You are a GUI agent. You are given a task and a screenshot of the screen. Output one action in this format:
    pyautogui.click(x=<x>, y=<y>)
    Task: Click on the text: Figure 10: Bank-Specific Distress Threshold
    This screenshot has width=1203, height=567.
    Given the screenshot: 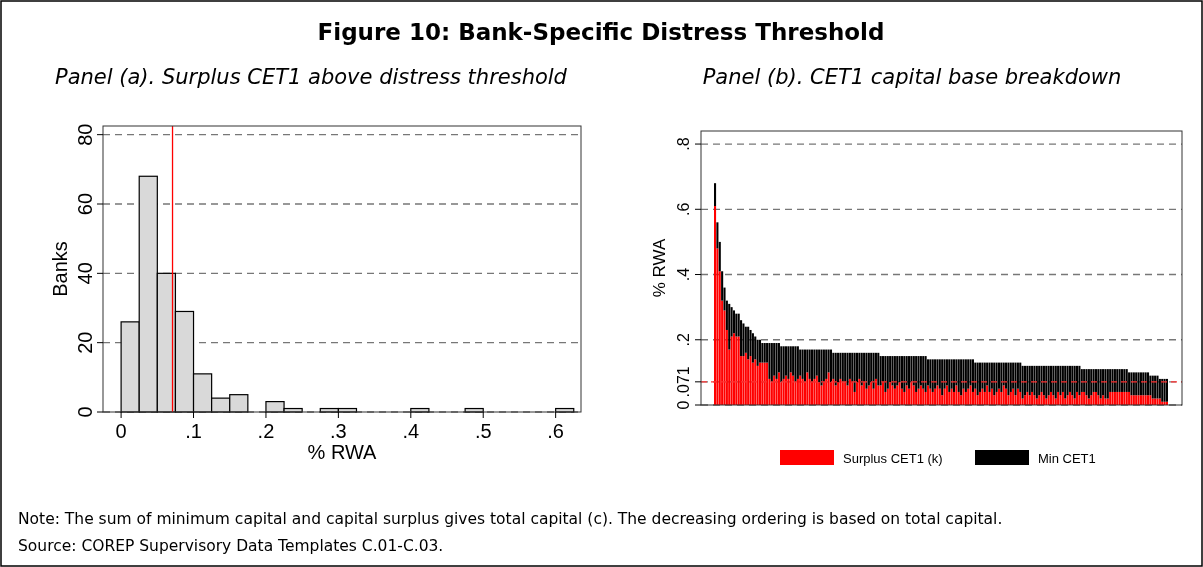 What is the action you would take?
    pyautogui.click(x=601, y=32)
    